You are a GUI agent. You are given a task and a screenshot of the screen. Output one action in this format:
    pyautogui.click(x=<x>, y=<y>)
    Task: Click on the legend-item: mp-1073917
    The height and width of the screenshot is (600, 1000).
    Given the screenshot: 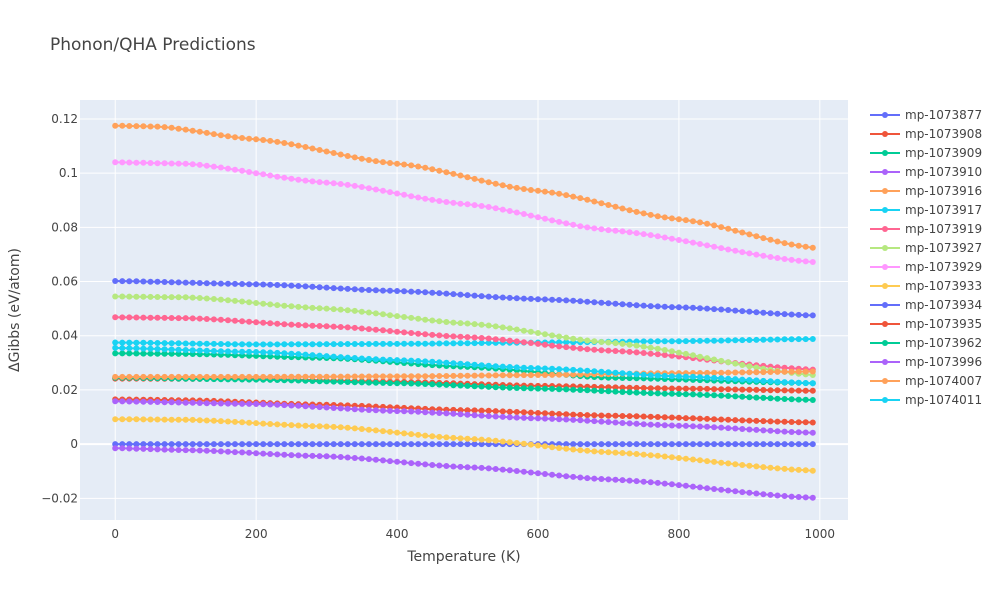 What is the action you would take?
    pyautogui.click(x=926, y=210)
    